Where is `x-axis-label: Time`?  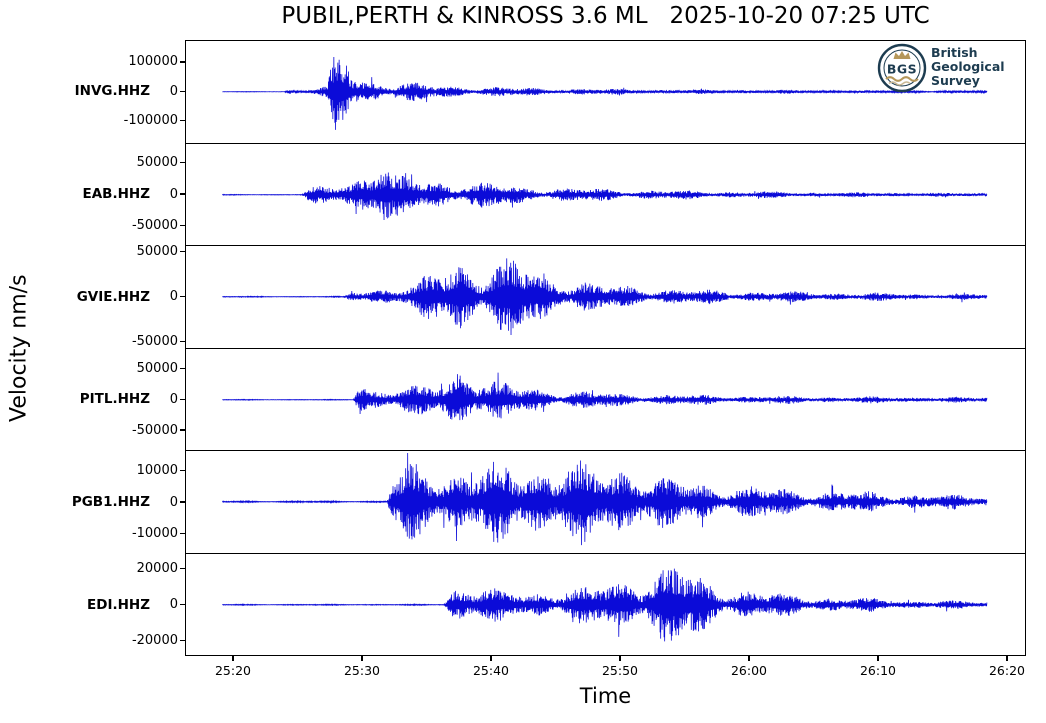
x-axis-label: Time is located at coordinates (605, 696).